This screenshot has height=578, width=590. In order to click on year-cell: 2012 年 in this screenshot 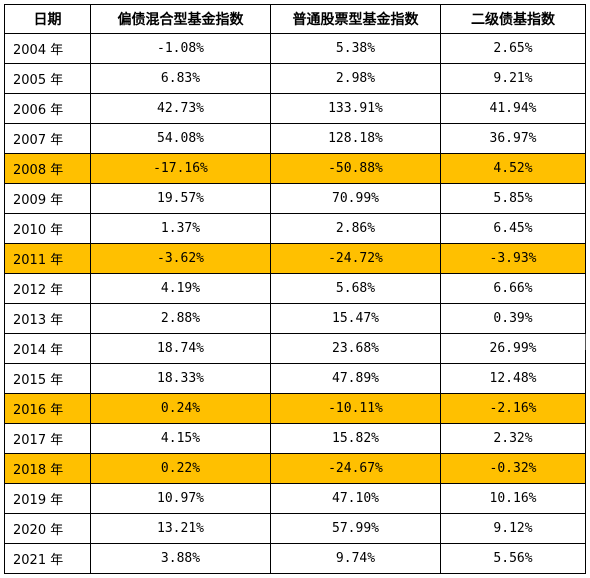, I will do `click(47, 288)`.